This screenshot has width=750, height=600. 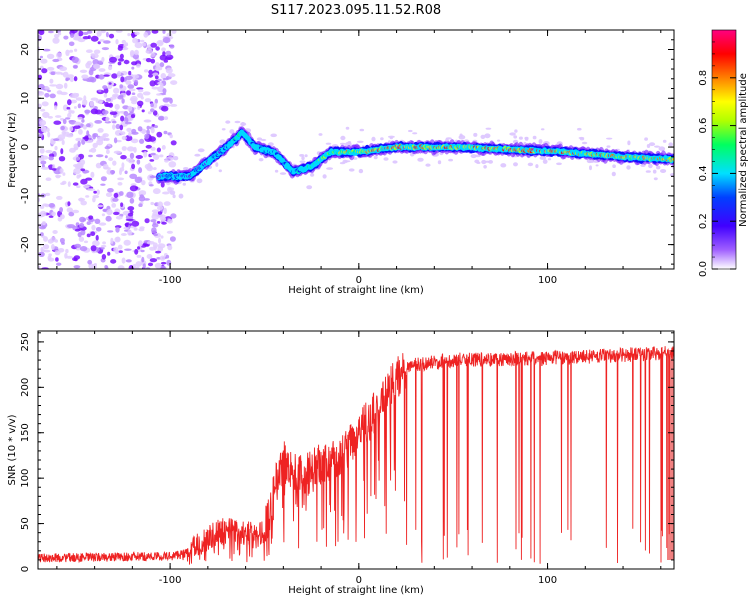 I want to click on x-tick-label: 100, so click(x=547, y=580).